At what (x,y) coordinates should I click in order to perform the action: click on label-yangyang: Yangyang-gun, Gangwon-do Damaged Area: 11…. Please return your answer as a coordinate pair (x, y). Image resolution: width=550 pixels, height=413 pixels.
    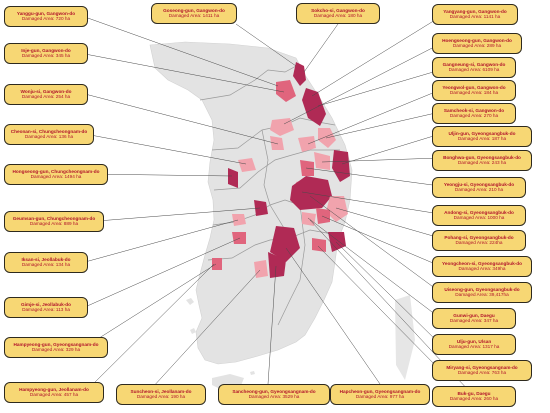
    Looking at the image, I should click on (475, 14).